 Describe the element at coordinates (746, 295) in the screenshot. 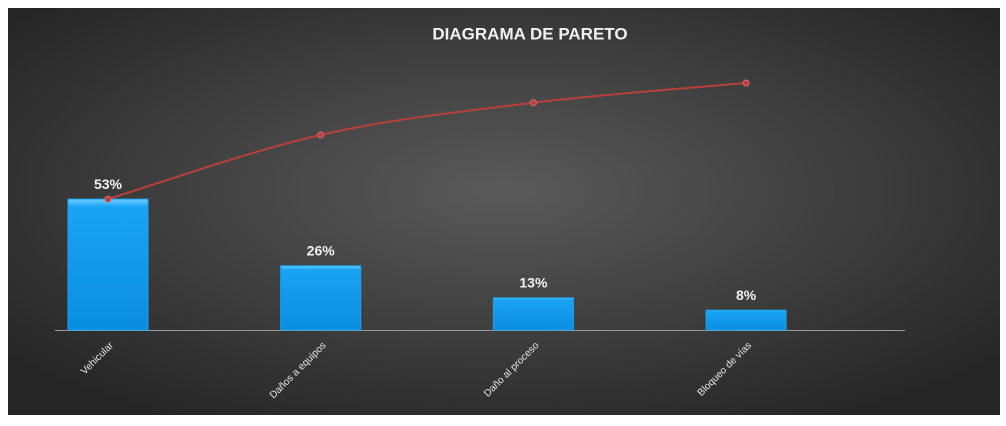

I see `data-label: 8%` at that location.